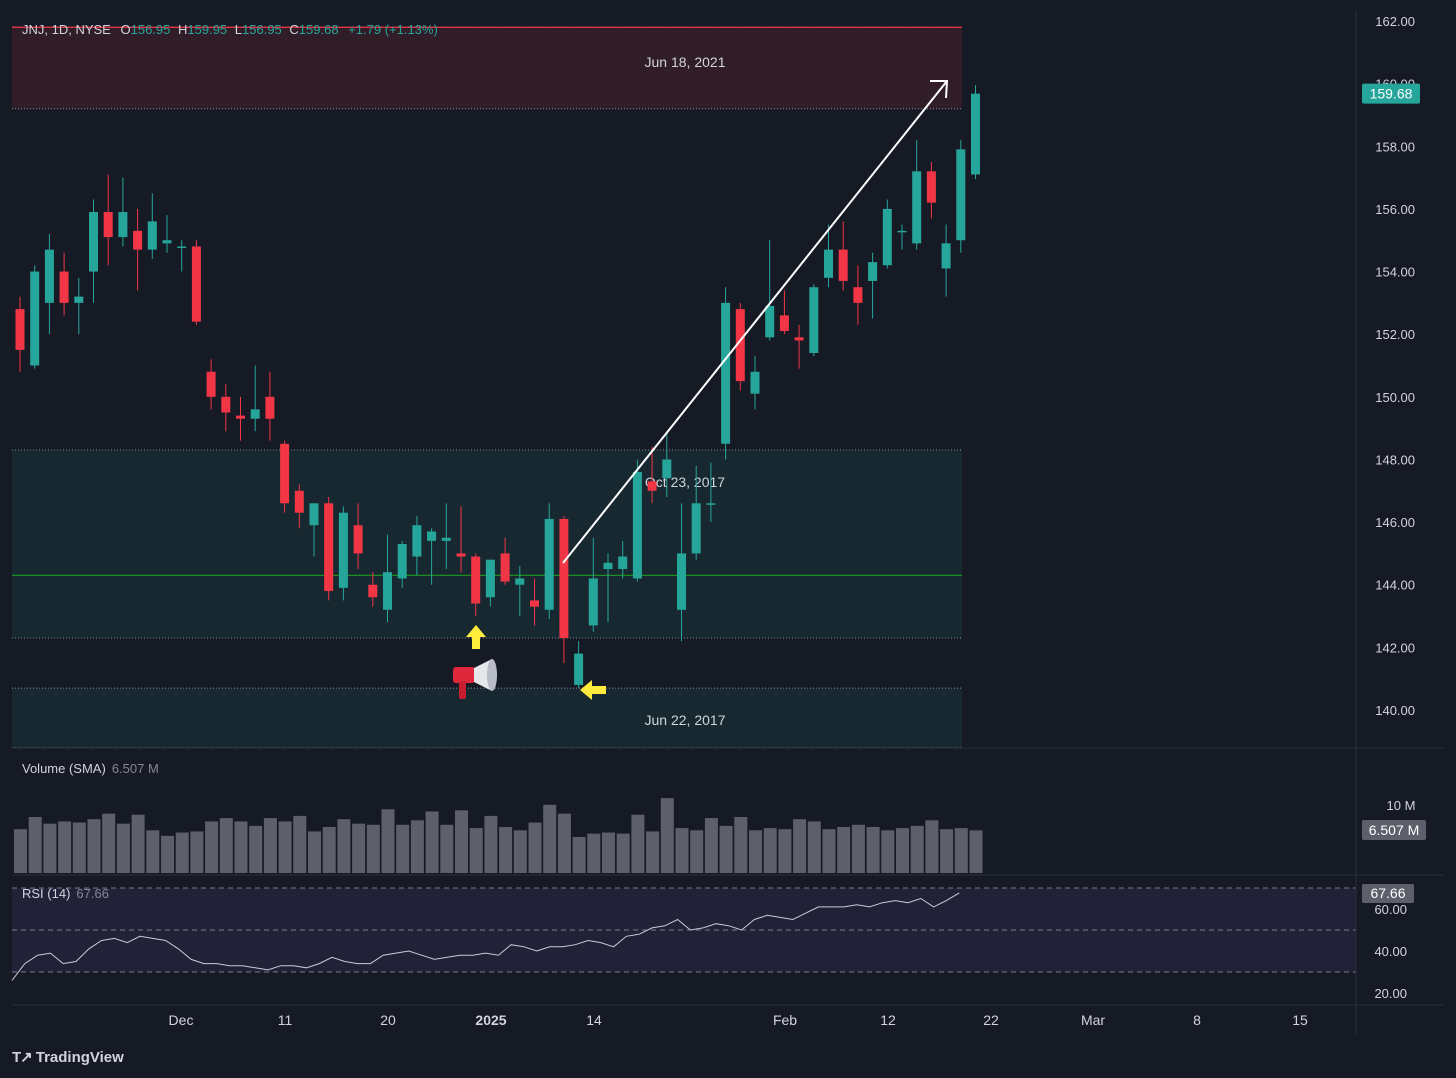 Image resolution: width=1456 pixels, height=1078 pixels. Describe the element at coordinates (1395, 585) in the screenshot. I see `price-tick-label: 144.00` at that location.